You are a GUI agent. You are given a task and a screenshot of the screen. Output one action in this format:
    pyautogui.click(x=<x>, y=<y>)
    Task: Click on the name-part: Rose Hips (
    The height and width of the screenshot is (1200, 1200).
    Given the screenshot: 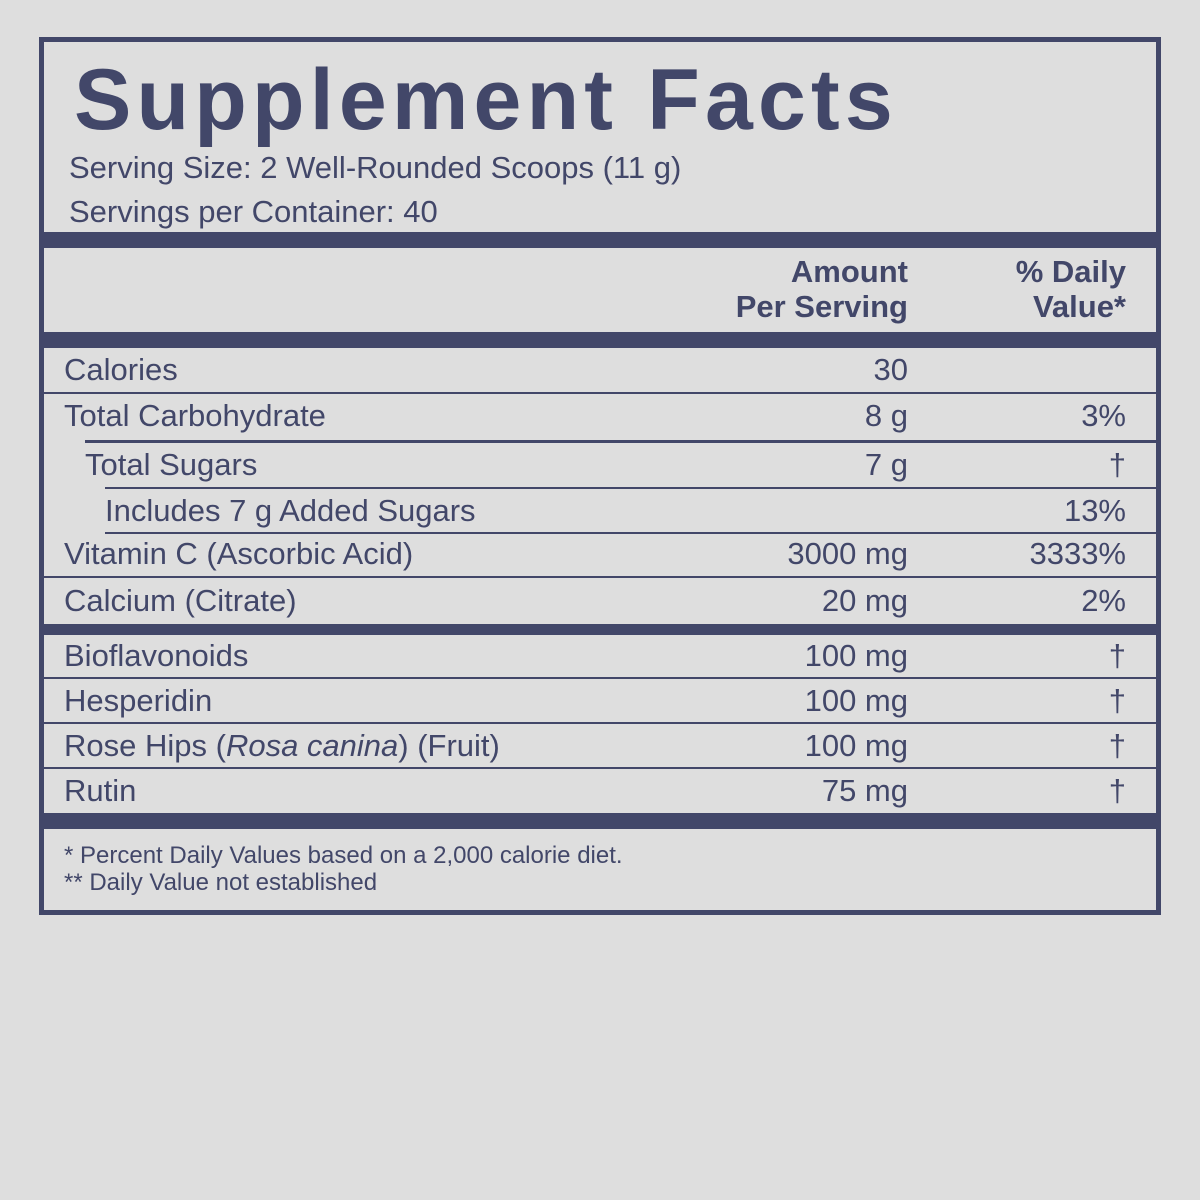 What is the action you would take?
    pyautogui.click(x=145, y=745)
    